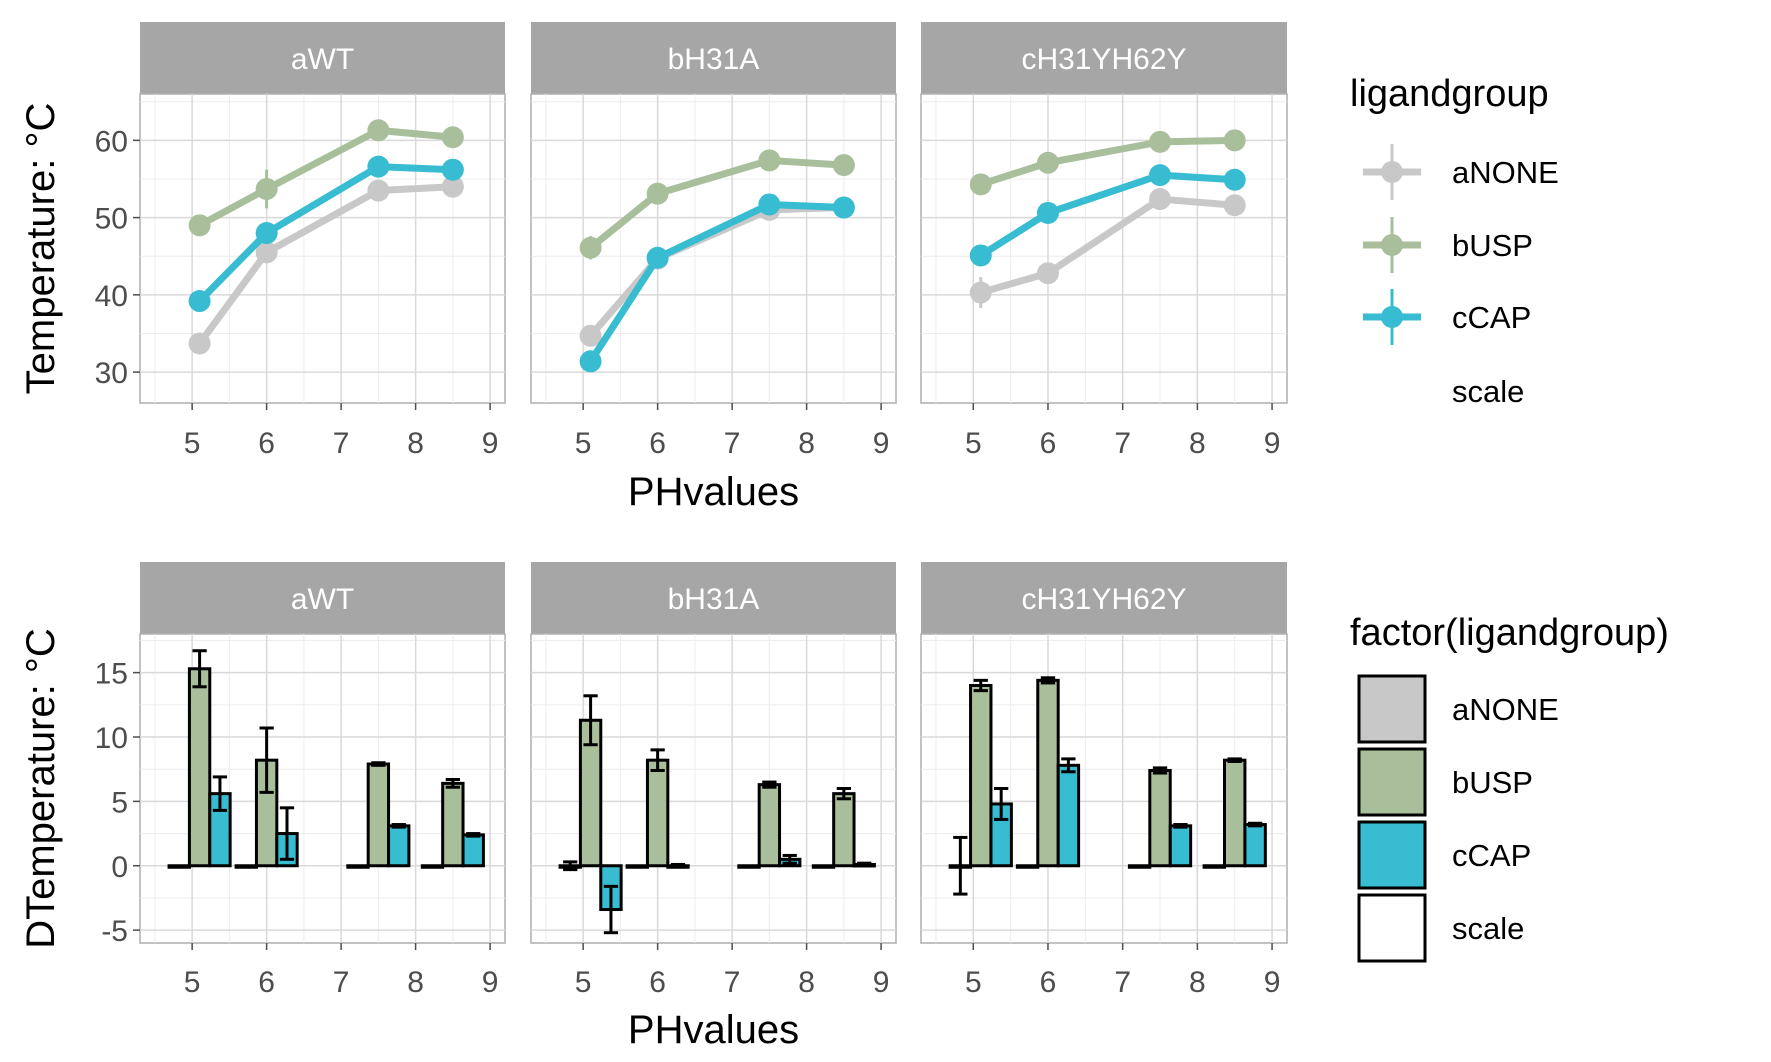 Image resolution: width=1771 pixels, height=1062 pixels. What do you see at coordinates (322, 59) in the screenshot?
I see `facet-strip-label: aWT` at bounding box center [322, 59].